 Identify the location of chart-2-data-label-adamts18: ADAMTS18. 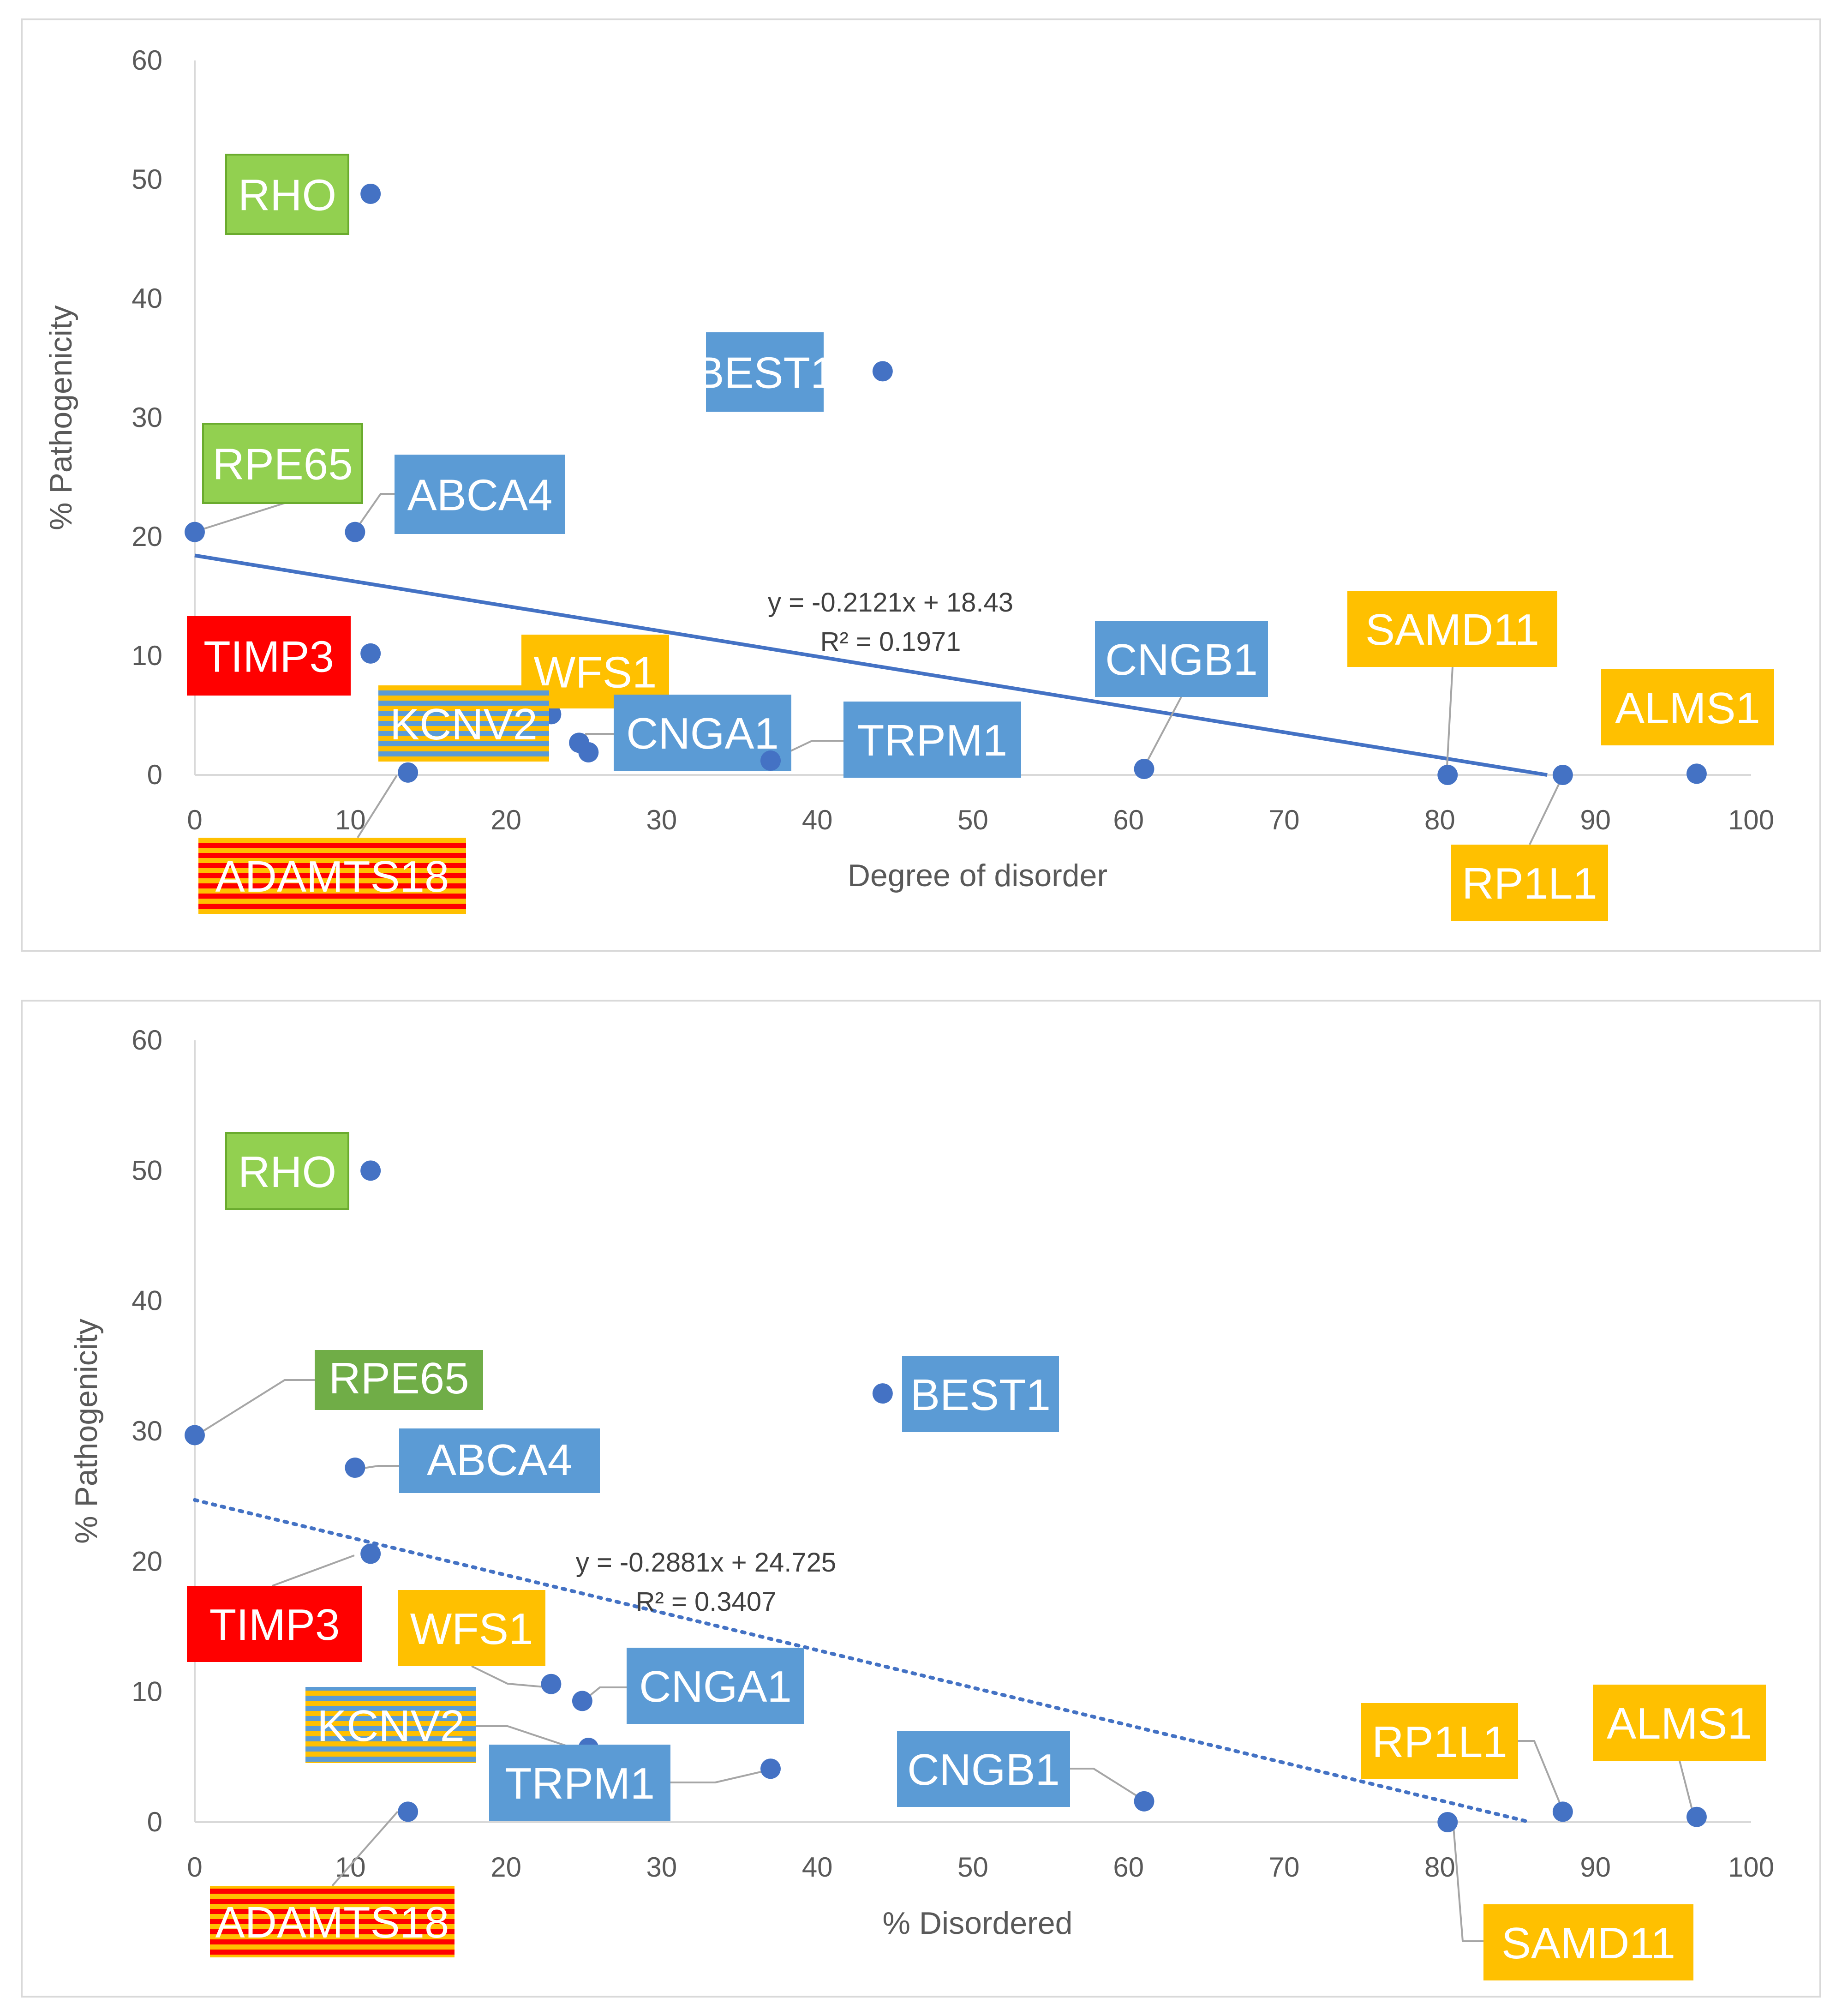
(332, 1922).